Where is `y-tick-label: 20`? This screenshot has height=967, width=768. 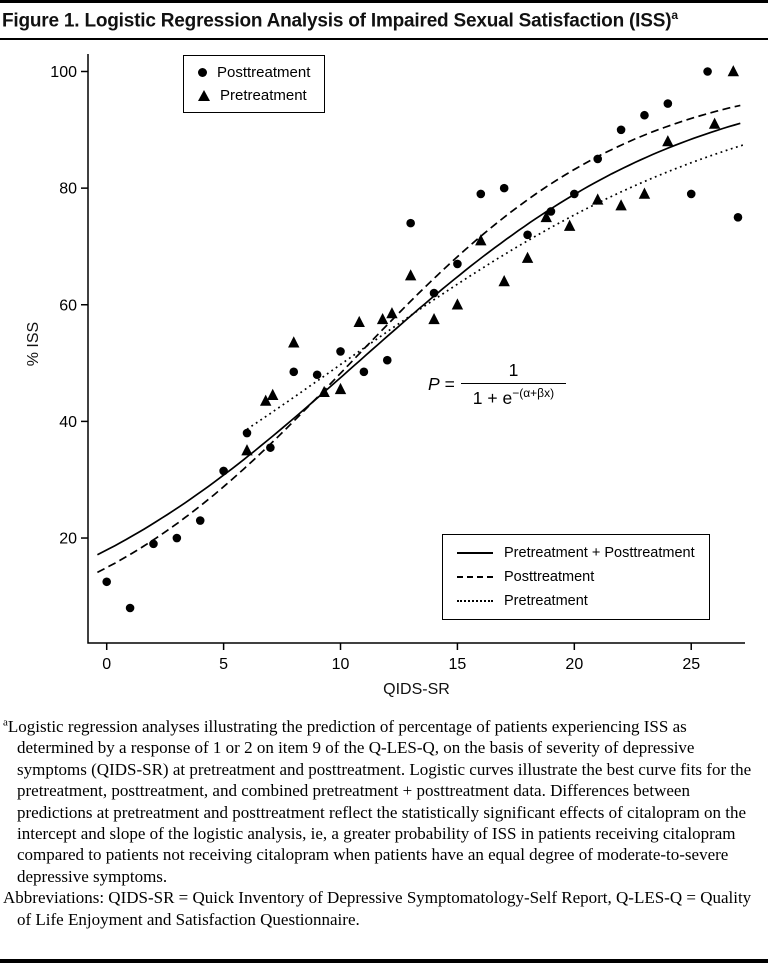
y-tick-label: 20 is located at coordinates (68, 539).